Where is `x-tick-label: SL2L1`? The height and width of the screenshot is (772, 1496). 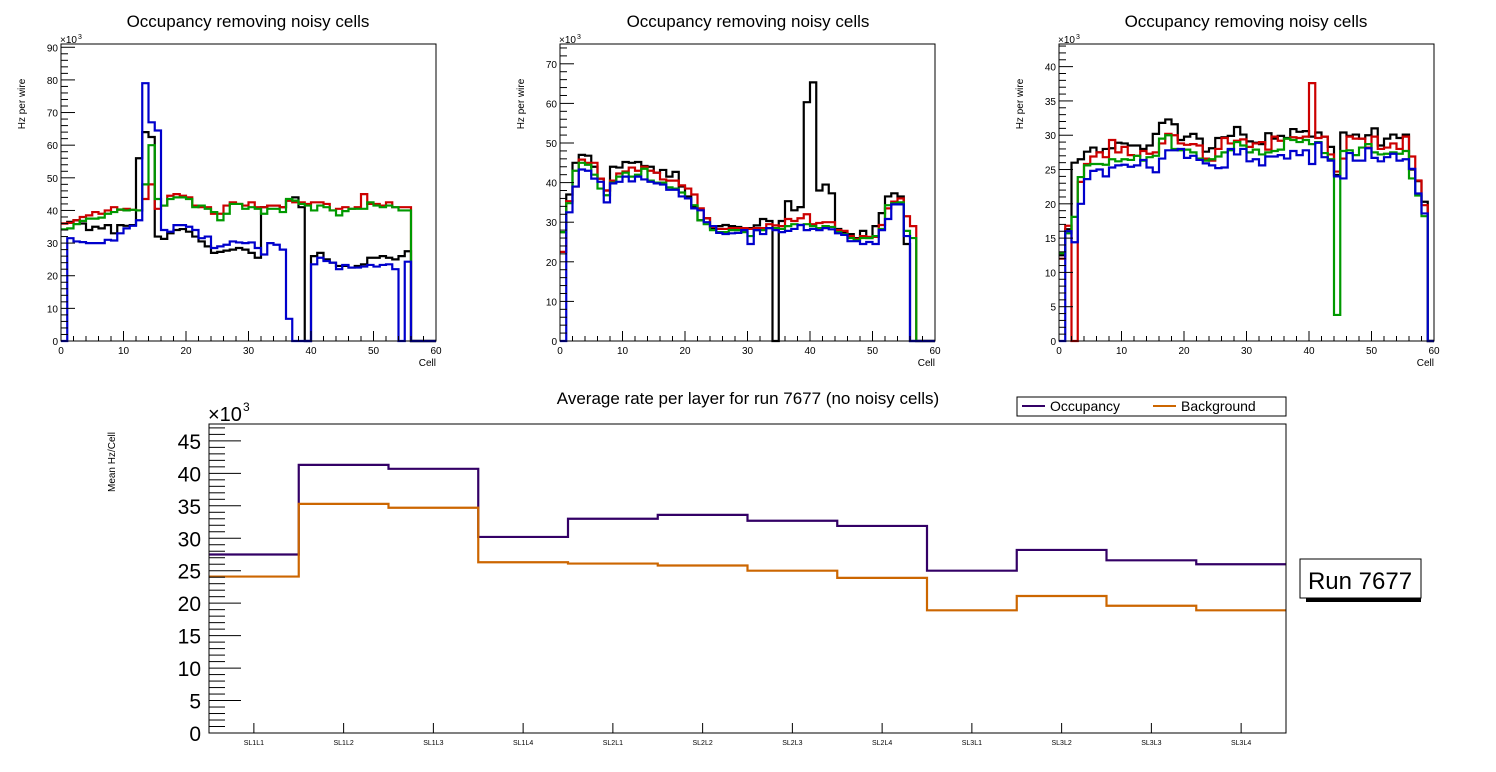 x-tick-label: SL2L1 is located at coordinates (613, 743).